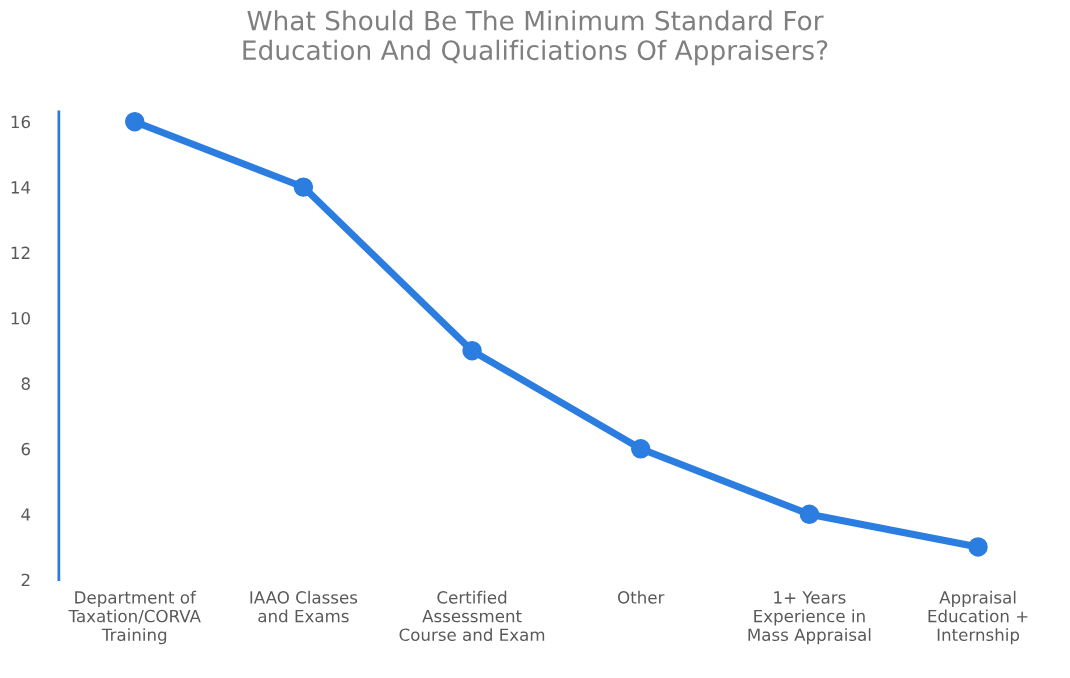 The image size is (1070, 678). Describe the element at coordinates (25, 383) in the screenshot. I see `y-tick-label: 8` at that location.